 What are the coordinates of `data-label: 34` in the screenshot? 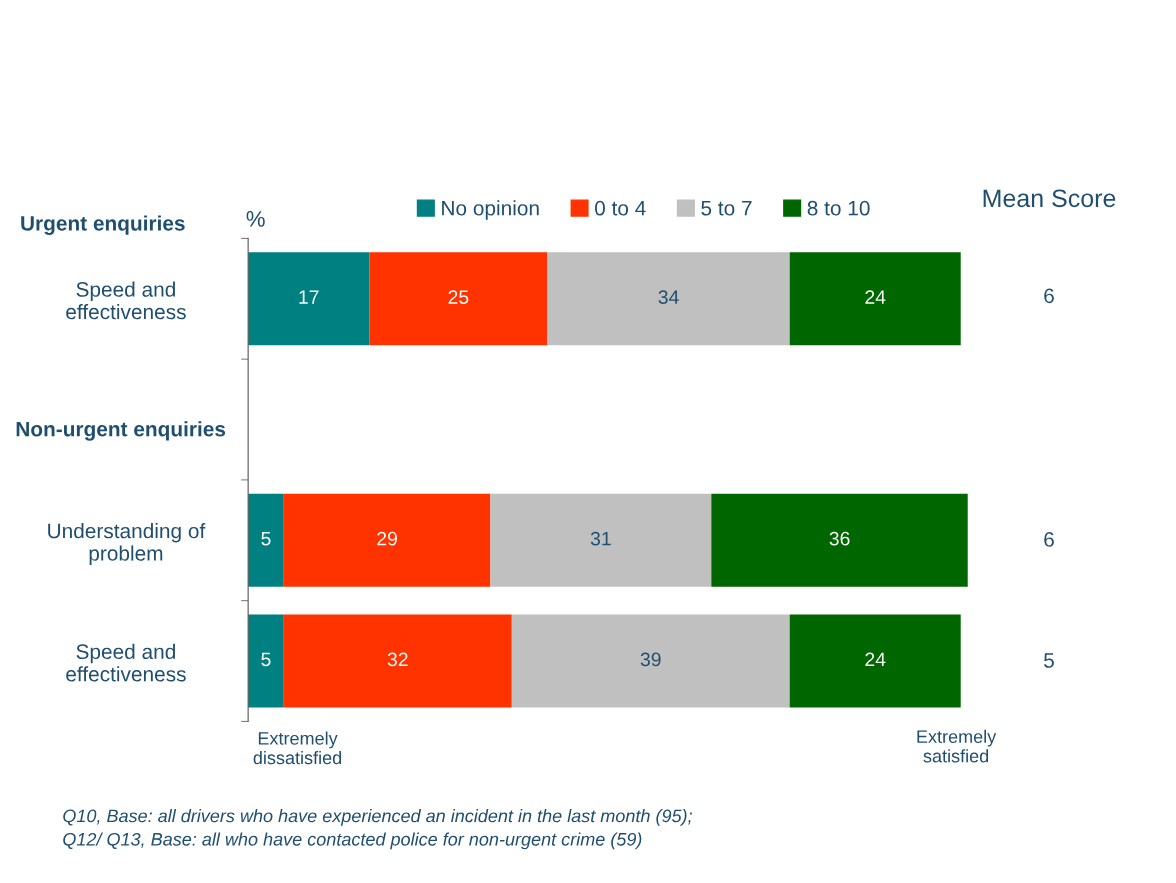 It's located at (668, 297).